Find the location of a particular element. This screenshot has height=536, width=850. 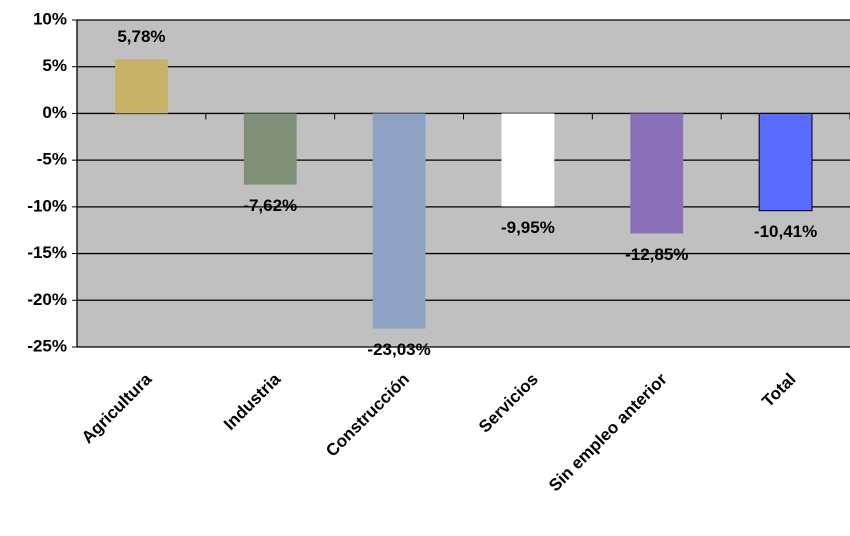

y-tick-label: 0% is located at coordinates (54, 112).